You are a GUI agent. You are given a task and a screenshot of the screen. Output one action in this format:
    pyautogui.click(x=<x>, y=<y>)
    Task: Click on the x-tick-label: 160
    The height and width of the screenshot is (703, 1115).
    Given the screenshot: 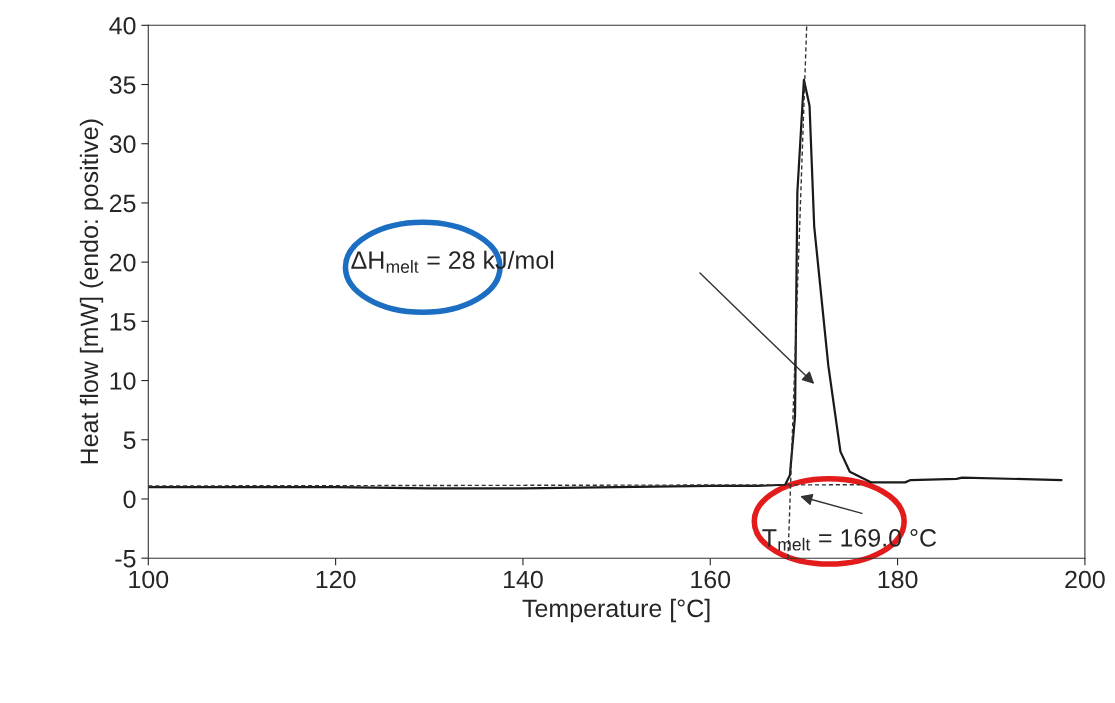 What is the action you would take?
    pyautogui.click(x=711, y=579)
    